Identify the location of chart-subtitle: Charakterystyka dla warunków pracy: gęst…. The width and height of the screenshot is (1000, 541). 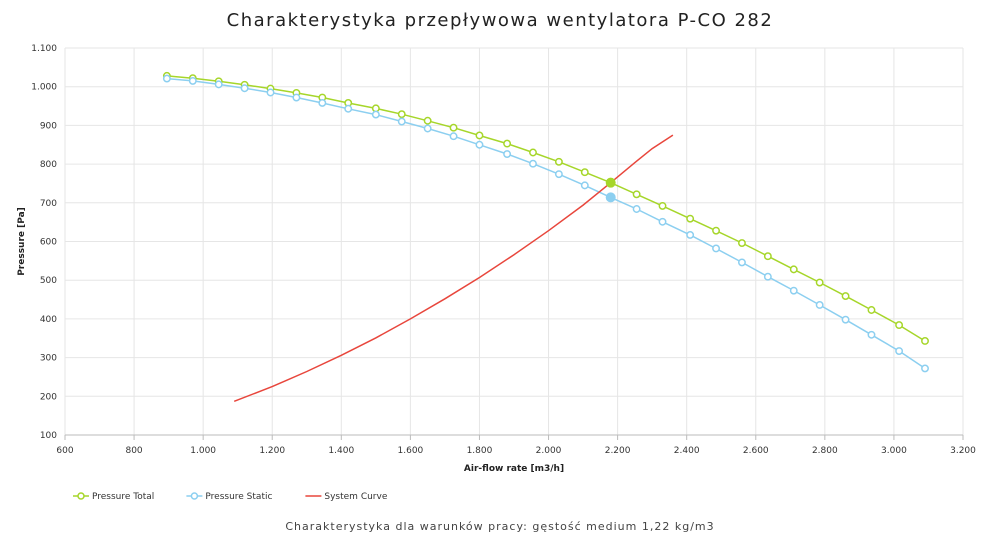
(500, 526).